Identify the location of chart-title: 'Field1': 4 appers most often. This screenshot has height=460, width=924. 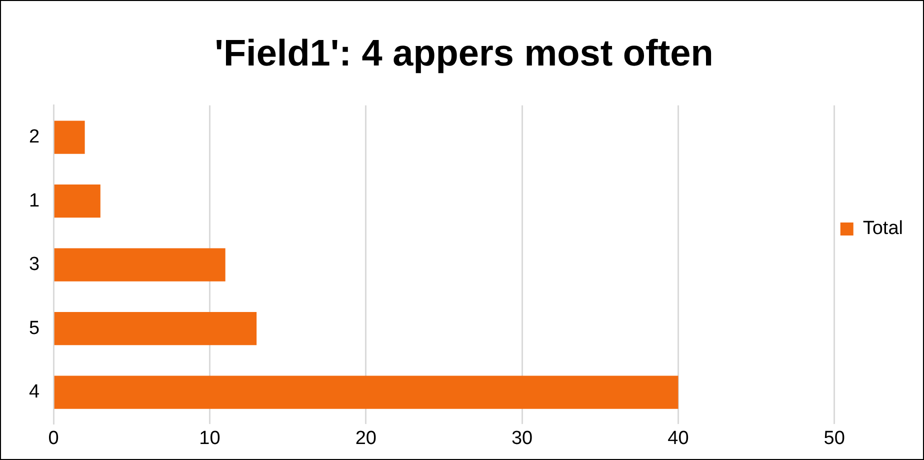
(464, 53).